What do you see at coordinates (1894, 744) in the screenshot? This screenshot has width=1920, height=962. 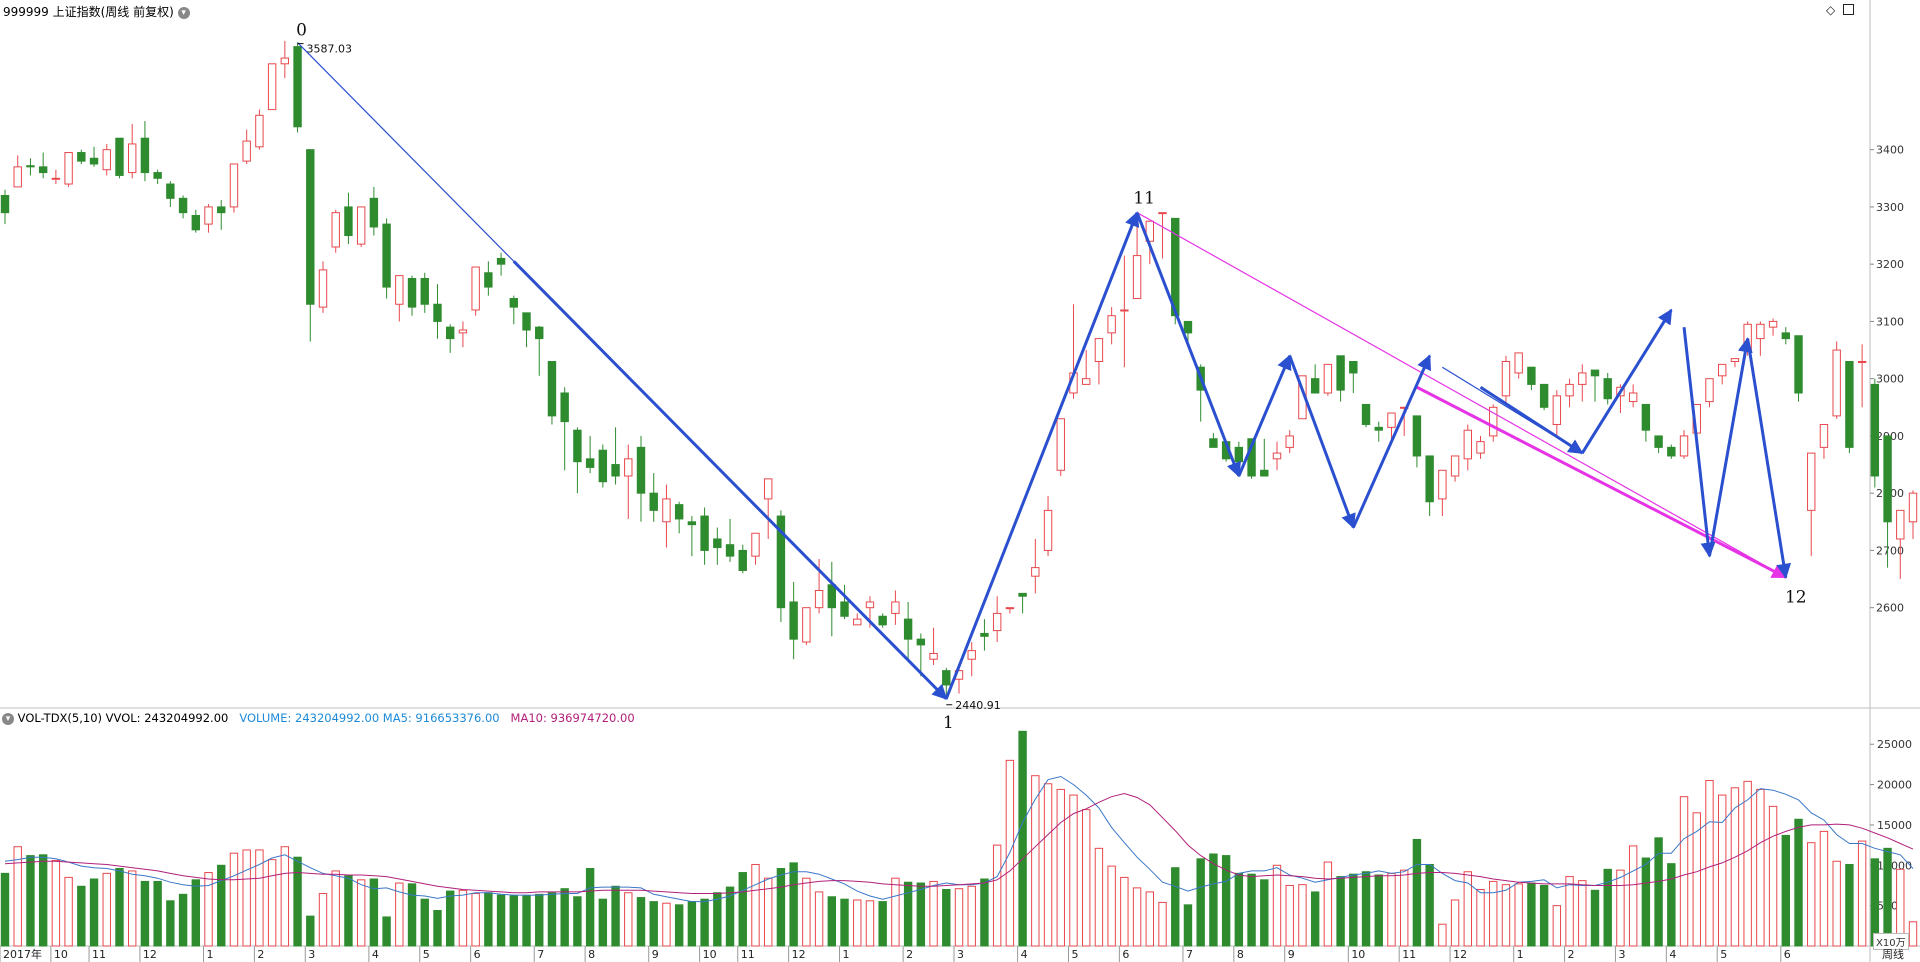 I see `volume-tick-label: 25000` at bounding box center [1894, 744].